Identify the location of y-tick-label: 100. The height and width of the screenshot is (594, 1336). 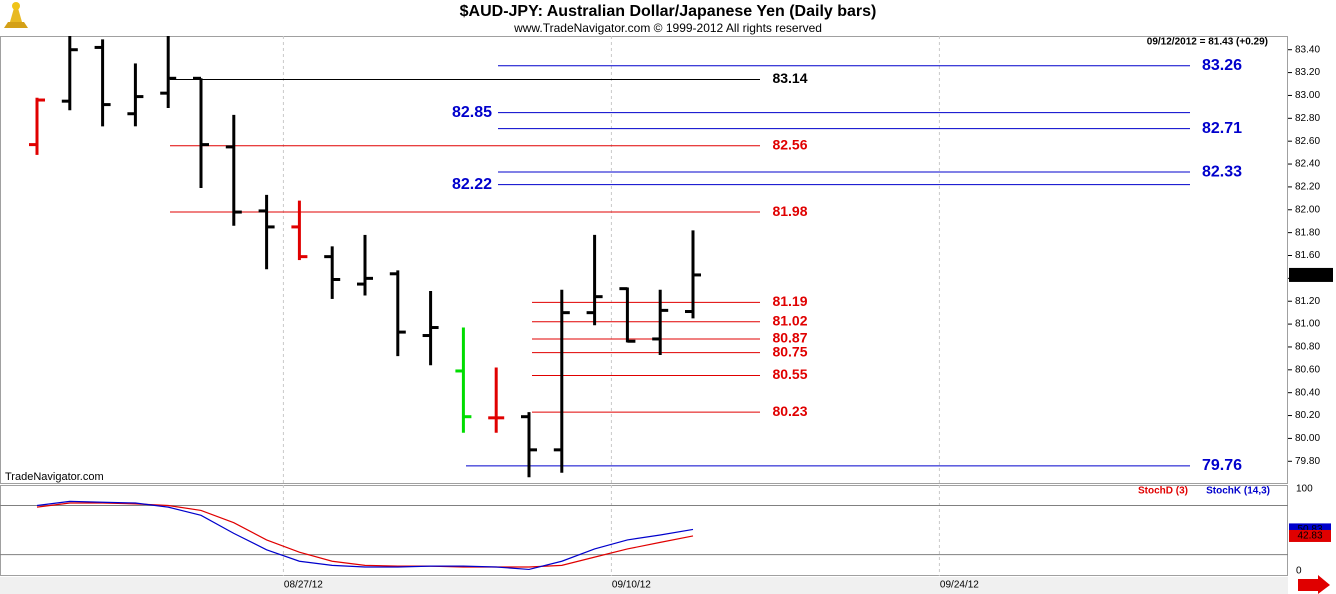
(1304, 489).